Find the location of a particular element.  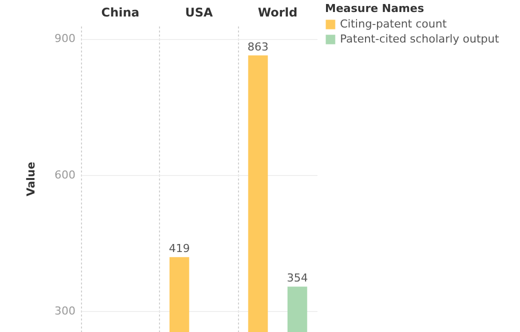

legend-title: Measure Names is located at coordinates (374, 8).